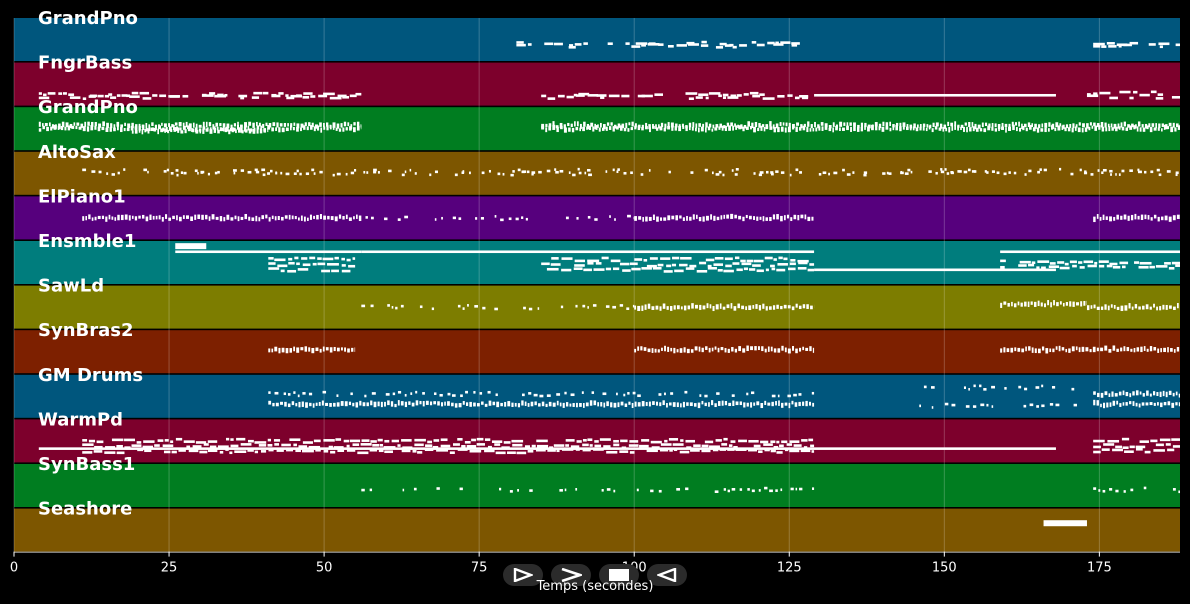 This screenshot has height=604, width=1190. Describe the element at coordinates (597, 525) in the screenshot. I see `track-lane: Seashore` at that location.